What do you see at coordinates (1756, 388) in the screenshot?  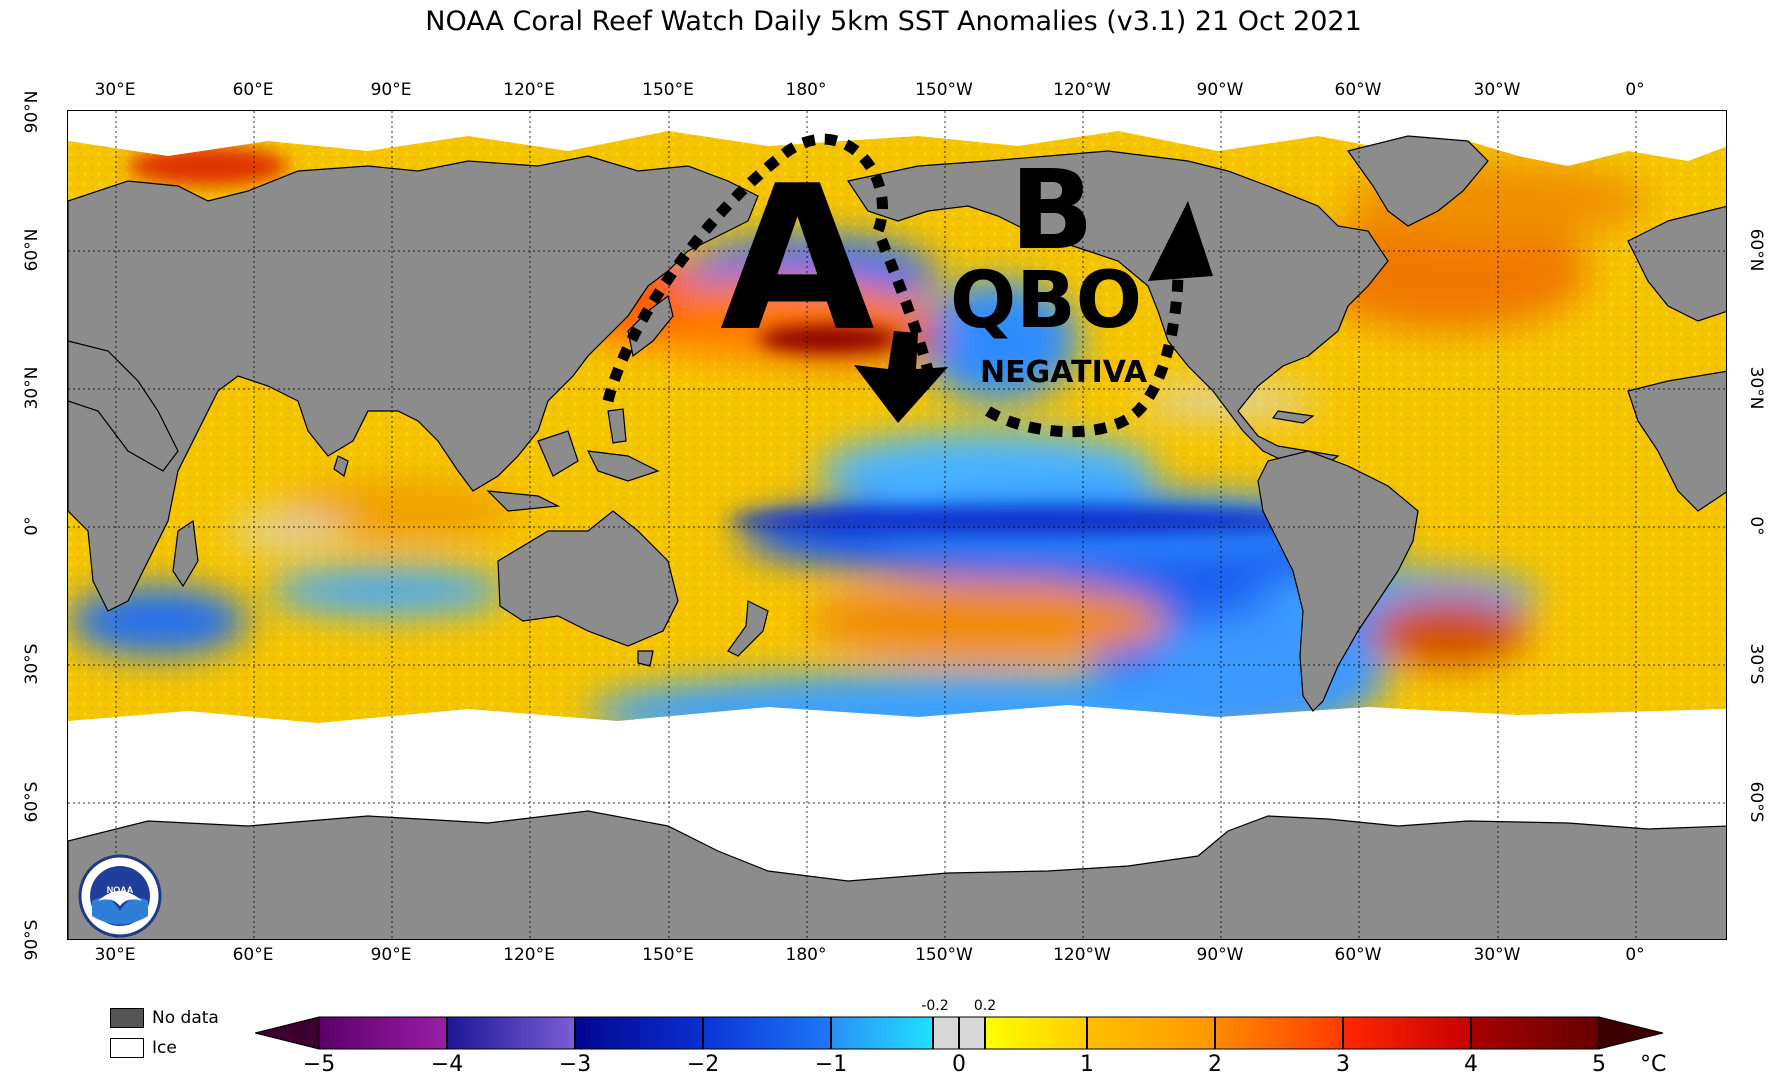 I see `lat-tick-right: 30°N` at bounding box center [1756, 388].